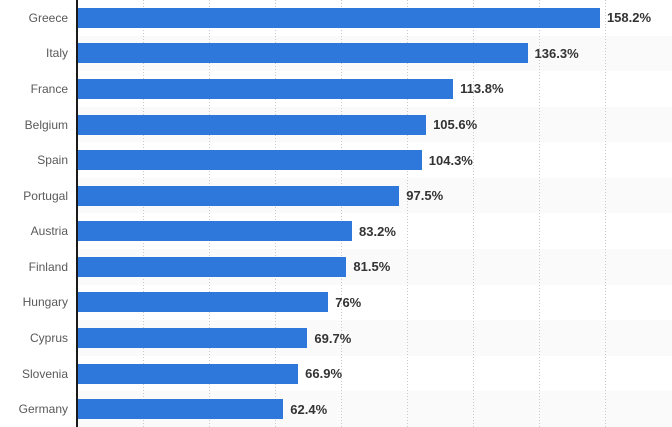  What do you see at coordinates (338, 17) in the screenshot?
I see `bar-greece` at bounding box center [338, 17].